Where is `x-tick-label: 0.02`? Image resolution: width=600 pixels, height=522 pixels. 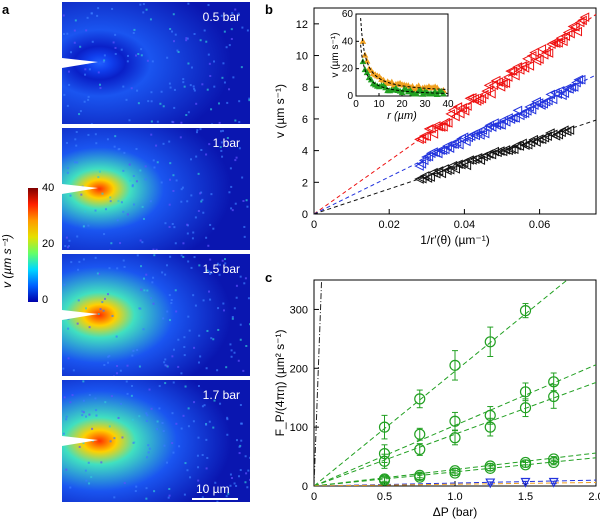
x-tick-label: 0.02 is located at coordinates (388, 225).